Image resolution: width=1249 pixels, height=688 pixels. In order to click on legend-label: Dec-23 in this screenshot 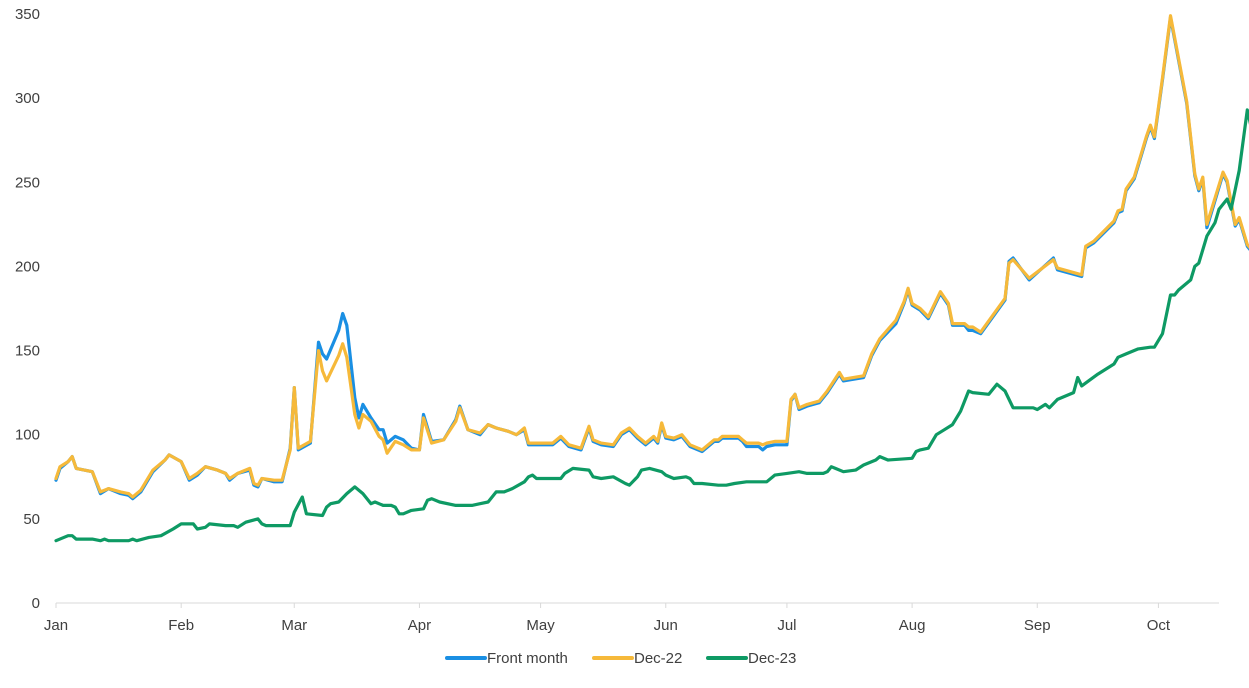, I will do `click(772, 658)`.